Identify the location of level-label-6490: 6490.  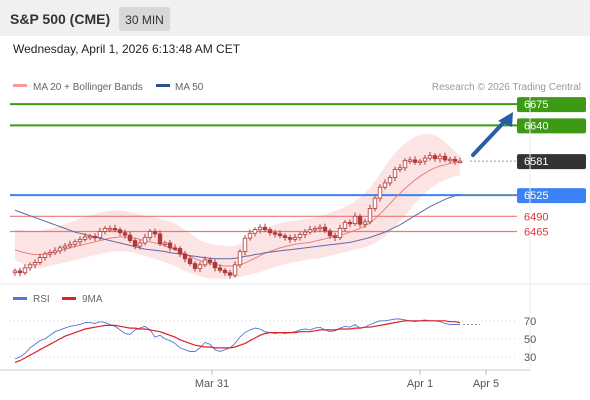
(536, 217).